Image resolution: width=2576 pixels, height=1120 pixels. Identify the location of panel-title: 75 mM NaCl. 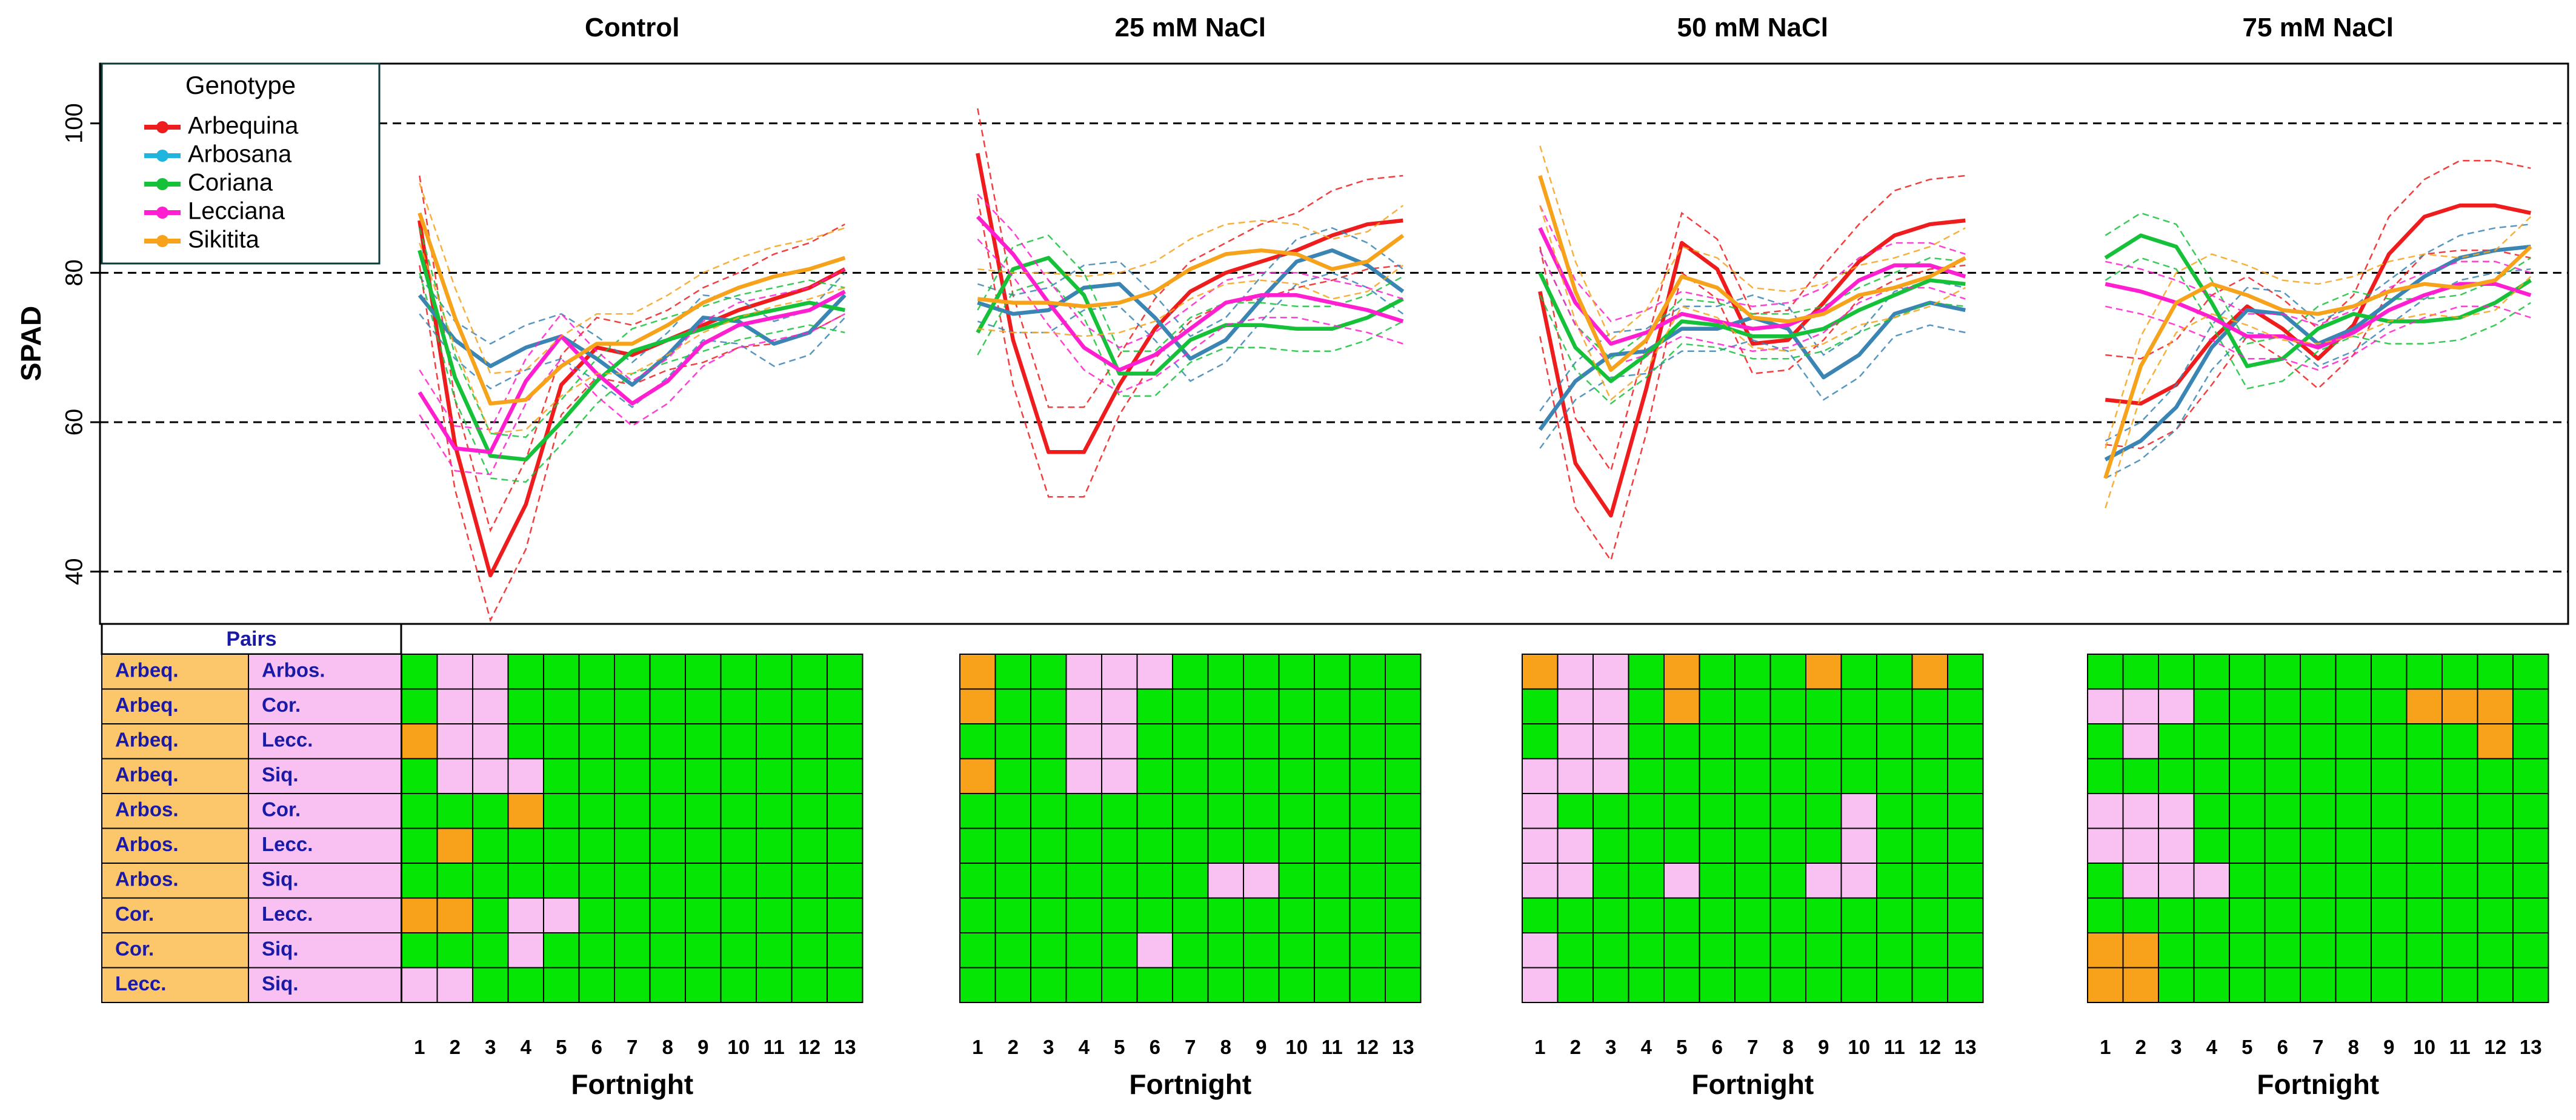
(2318, 27).